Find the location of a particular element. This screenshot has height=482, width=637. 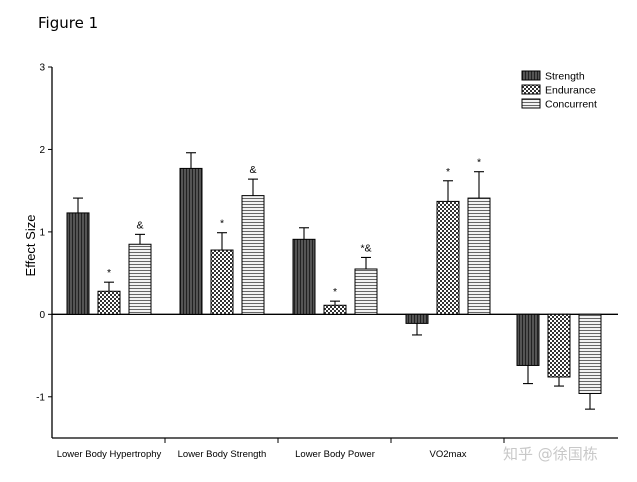

legend-swatch-strength is located at coordinates (531, 75).